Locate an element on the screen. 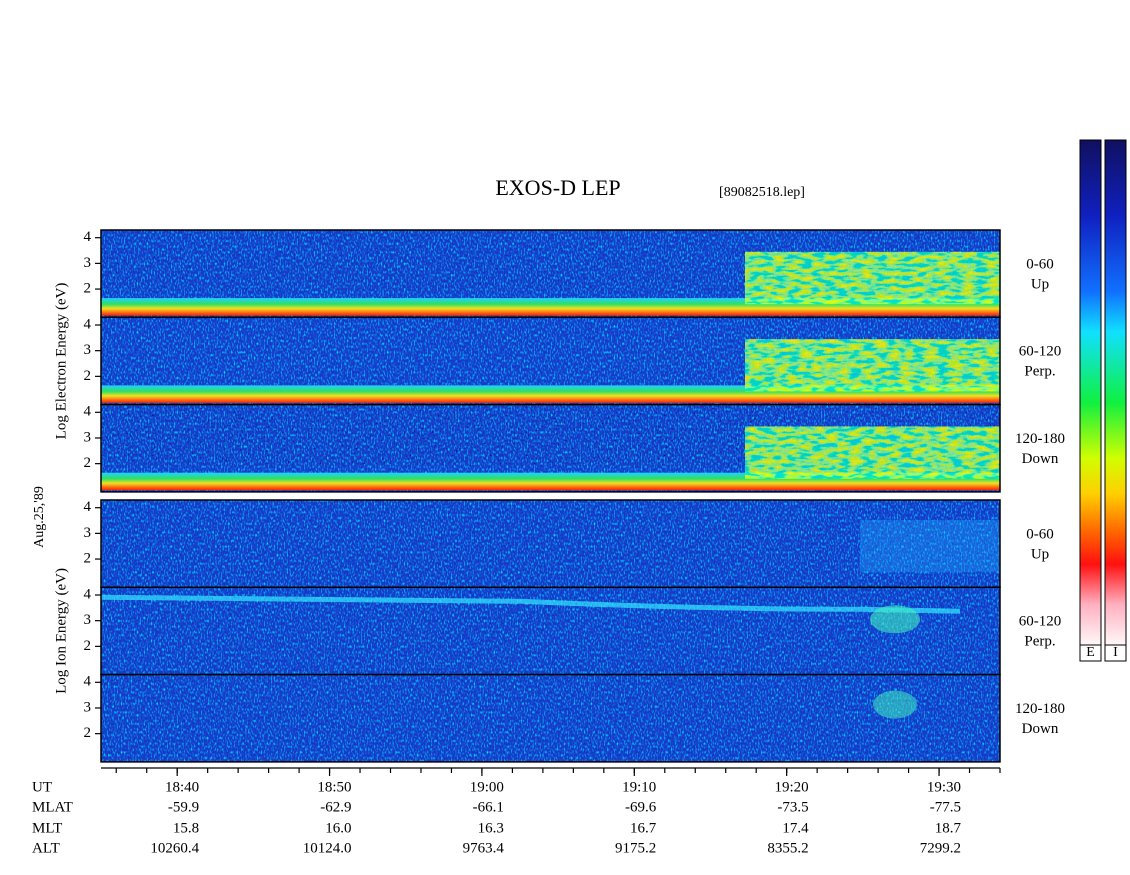 This screenshot has height=875, width=1130. date-label: Aug.25,'89 is located at coordinates (39, 517).